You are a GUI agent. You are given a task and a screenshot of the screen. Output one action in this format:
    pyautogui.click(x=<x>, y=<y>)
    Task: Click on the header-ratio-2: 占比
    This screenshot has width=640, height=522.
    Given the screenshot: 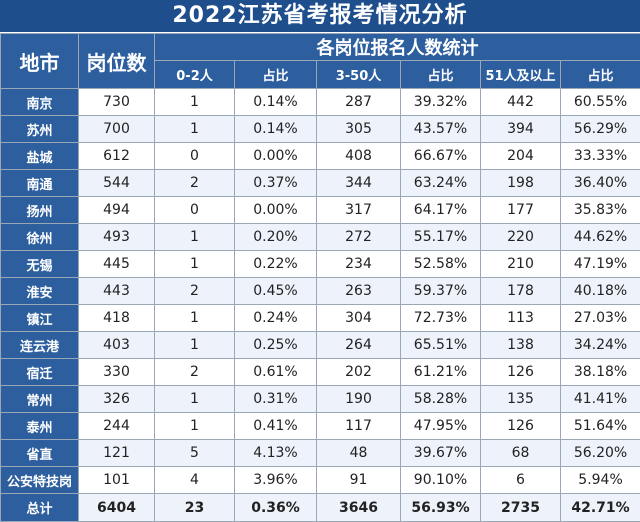 What is the action you would take?
    pyautogui.click(x=440, y=74)
    